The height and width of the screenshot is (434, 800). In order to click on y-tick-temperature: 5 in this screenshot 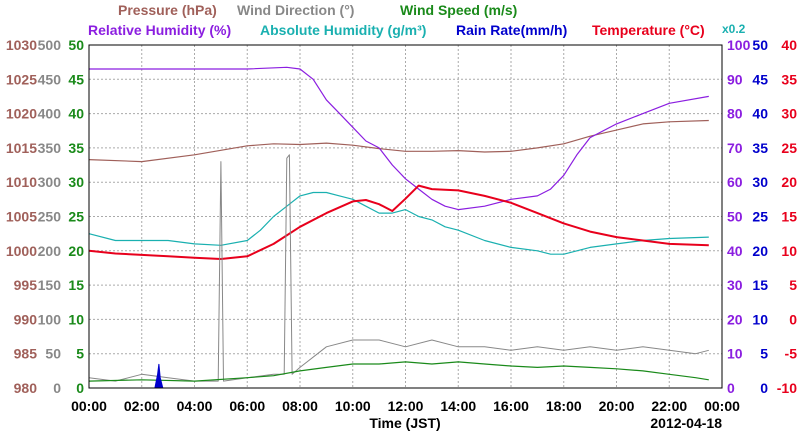, I will do `click(793, 285)`.